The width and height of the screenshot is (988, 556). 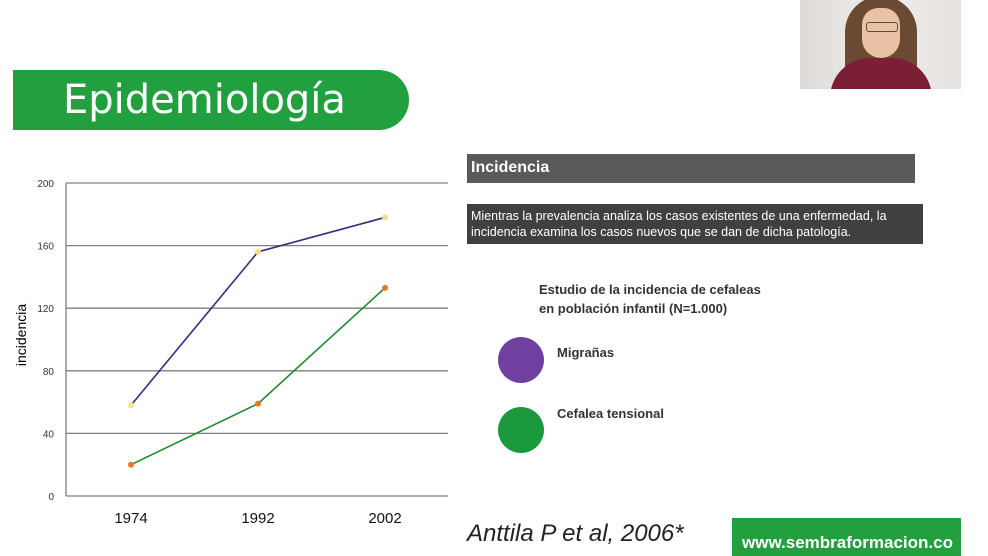 I want to click on y-tick-label: 0, so click(x=51, y=497).